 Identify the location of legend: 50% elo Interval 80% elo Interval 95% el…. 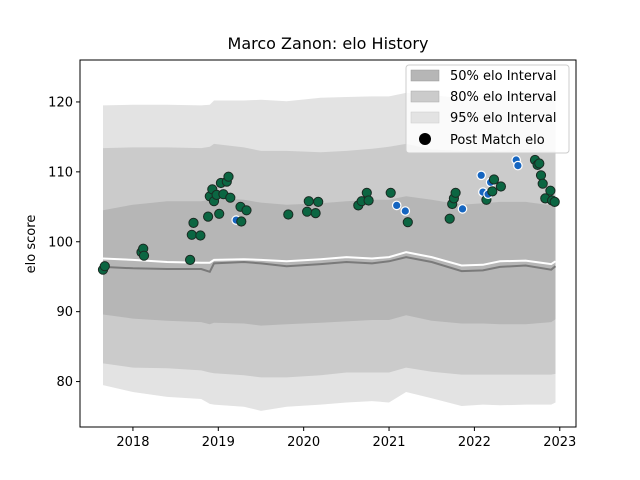
(487, 109).